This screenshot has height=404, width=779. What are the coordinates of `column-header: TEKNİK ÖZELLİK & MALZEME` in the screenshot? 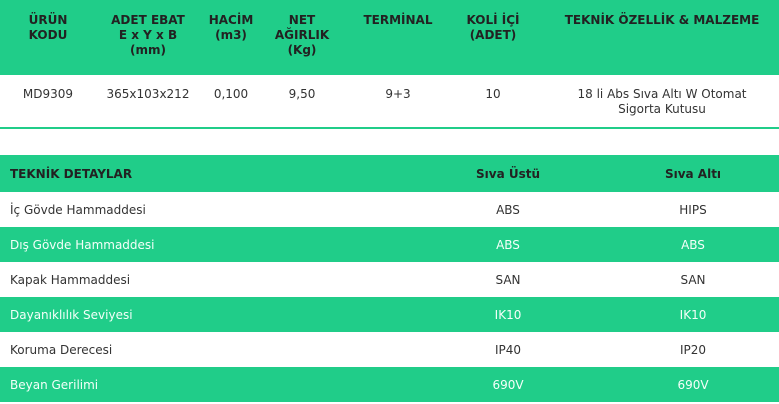 It's located at (662, 20).